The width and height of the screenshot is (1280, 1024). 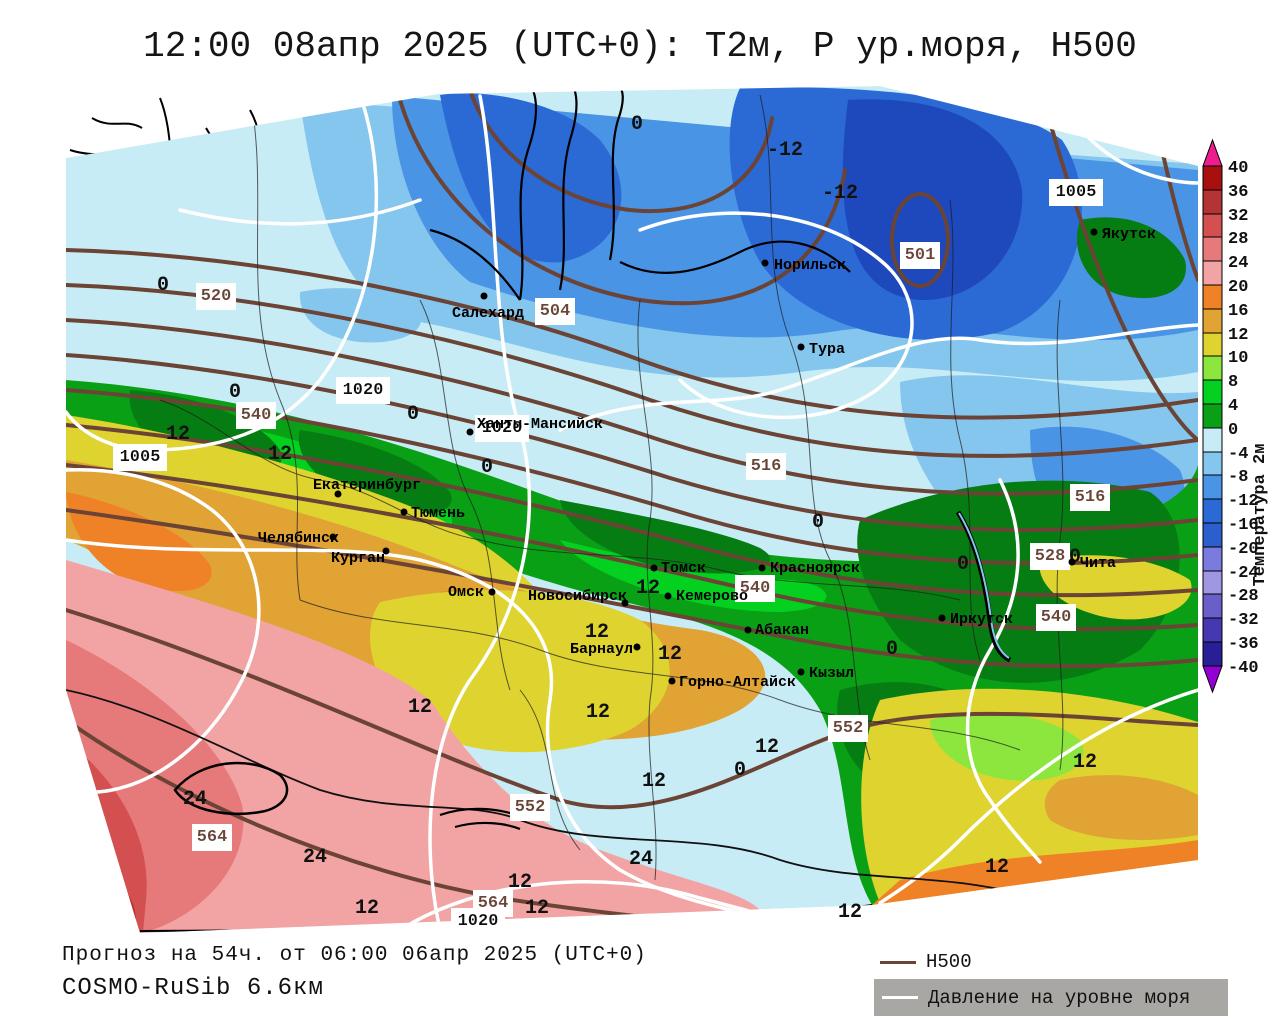 What do you see at coordinates (466, 592) in the screenshot?
I see `city-label: Омск` at bounding box center [466, 592].